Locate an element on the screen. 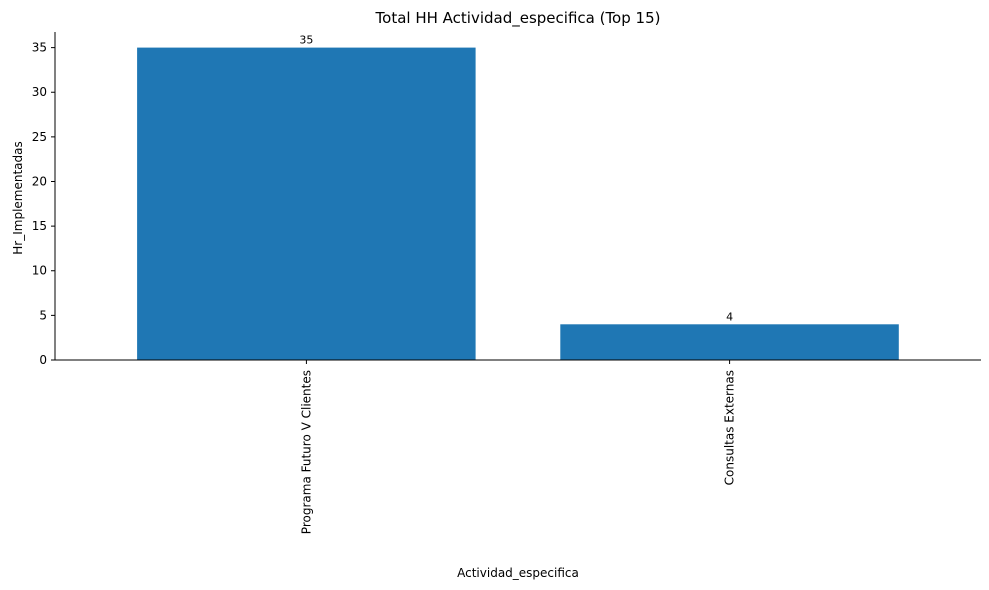 The height and width of the screenshot is (590, 989). x-tick-label-1: Consultas Externas is located at coordinates (730, 427).